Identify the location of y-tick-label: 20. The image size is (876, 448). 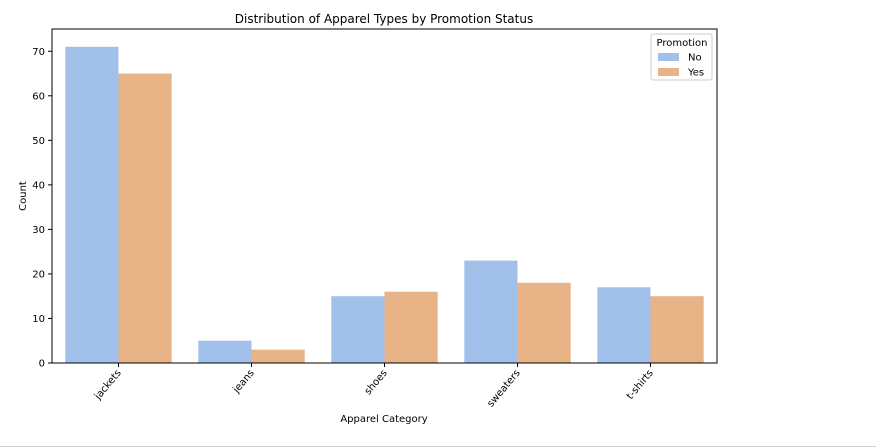
(38, 274).